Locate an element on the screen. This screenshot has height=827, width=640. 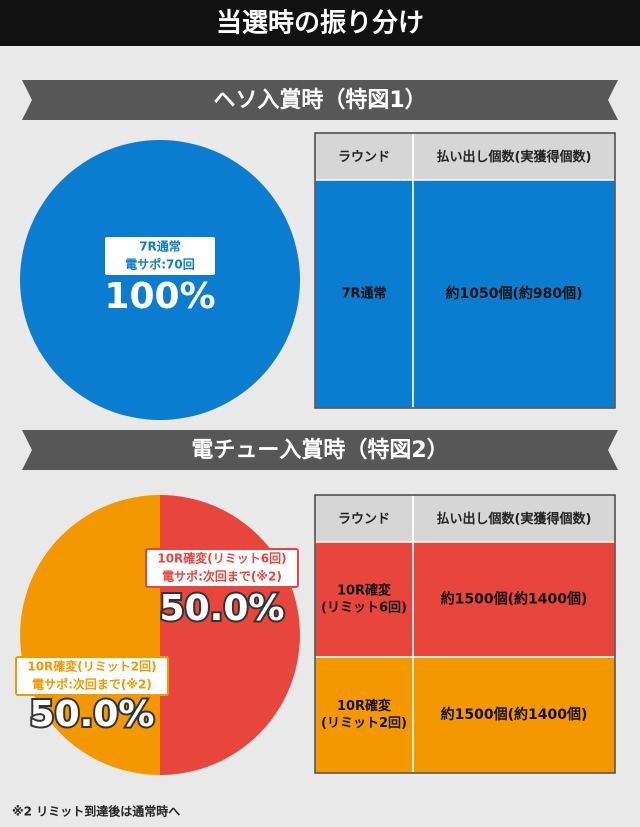
title-bar is located at coordinates (320, 23).